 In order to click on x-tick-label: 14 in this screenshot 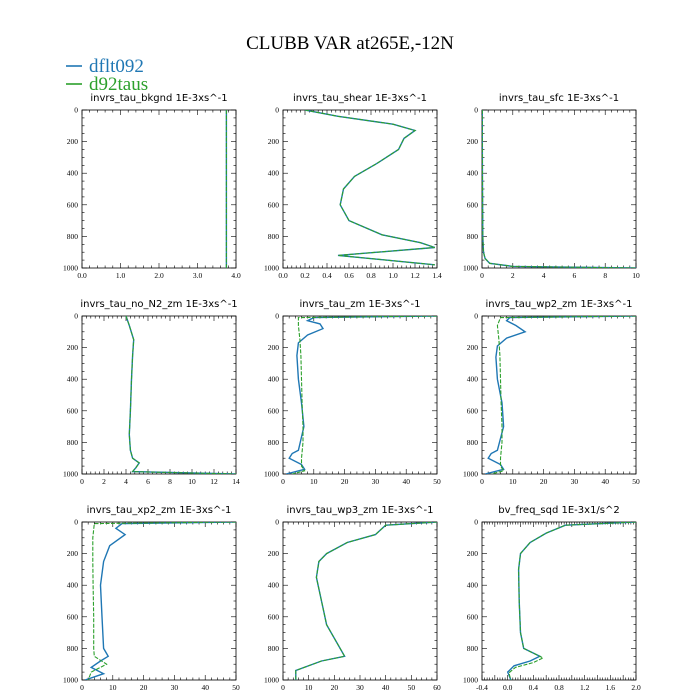, I will do `click(236, 481)`.